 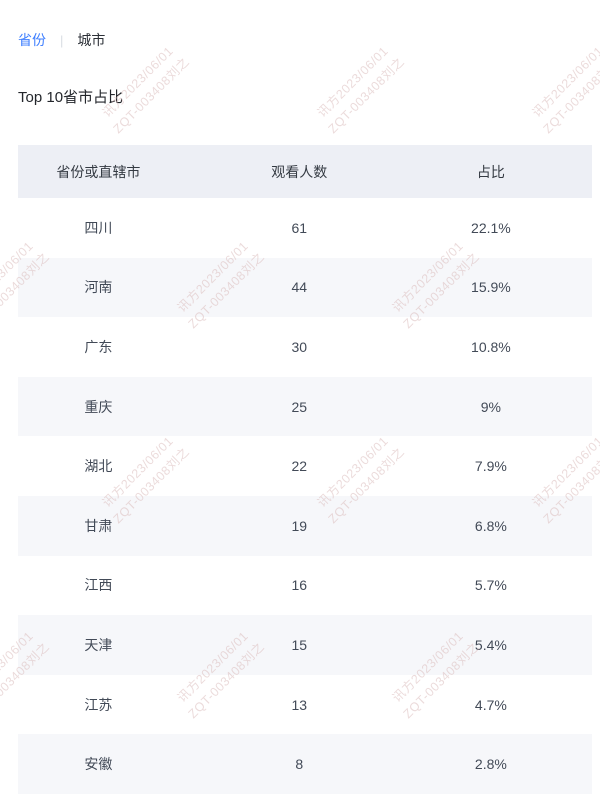 I want to click on table-row: 甘肃 19 6.8%, so click(x=305, y=525).